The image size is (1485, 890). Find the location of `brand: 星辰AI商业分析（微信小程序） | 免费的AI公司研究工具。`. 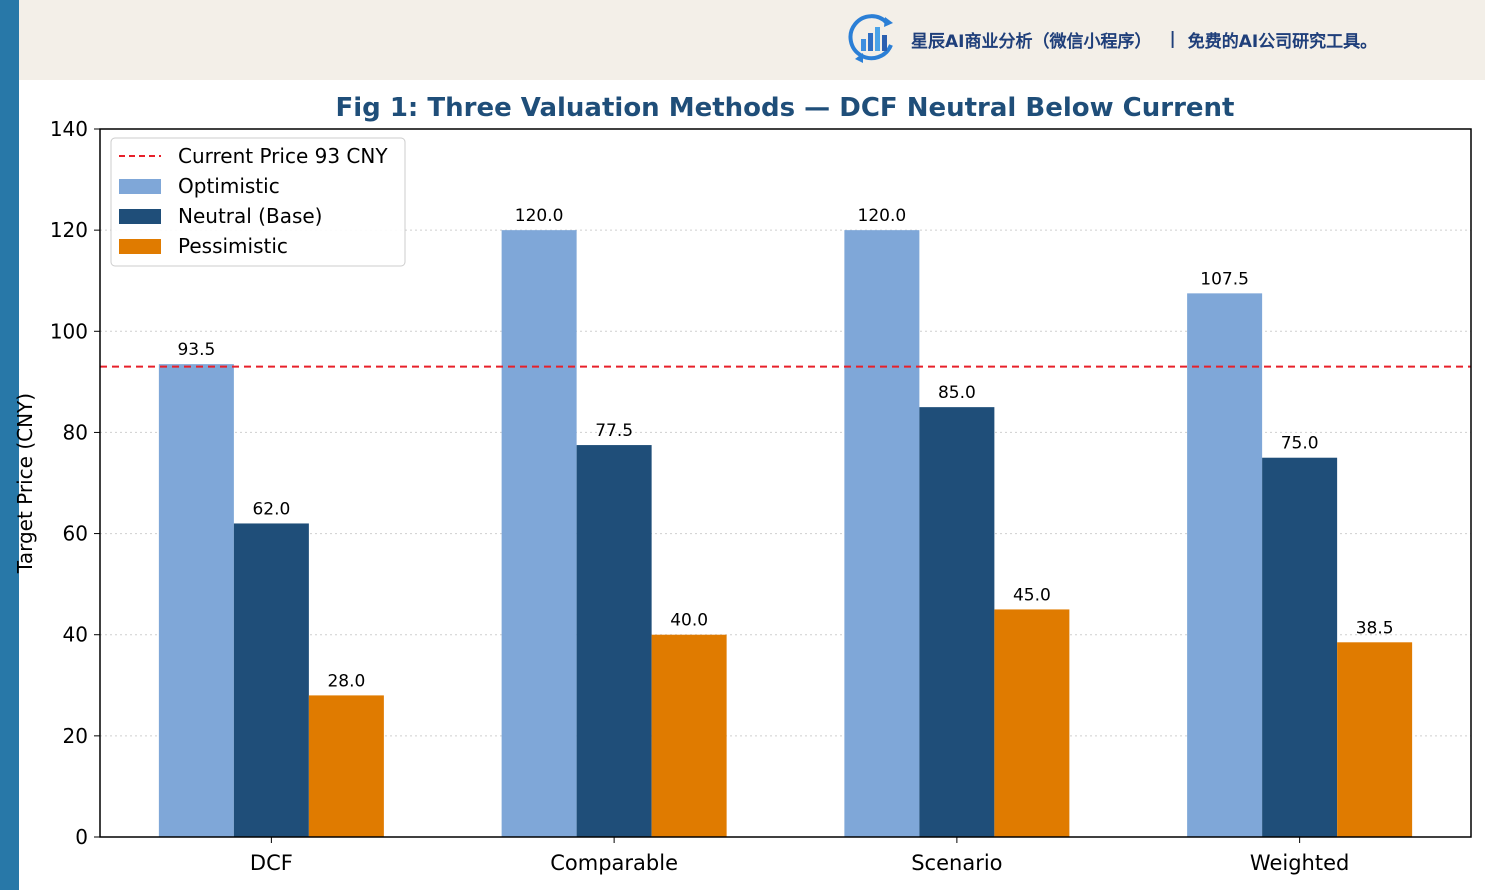

brand: 星辰AI商业分析（微信小程序） | 免费的AI公司研究工具。 is located at coordinates (1112, 39).